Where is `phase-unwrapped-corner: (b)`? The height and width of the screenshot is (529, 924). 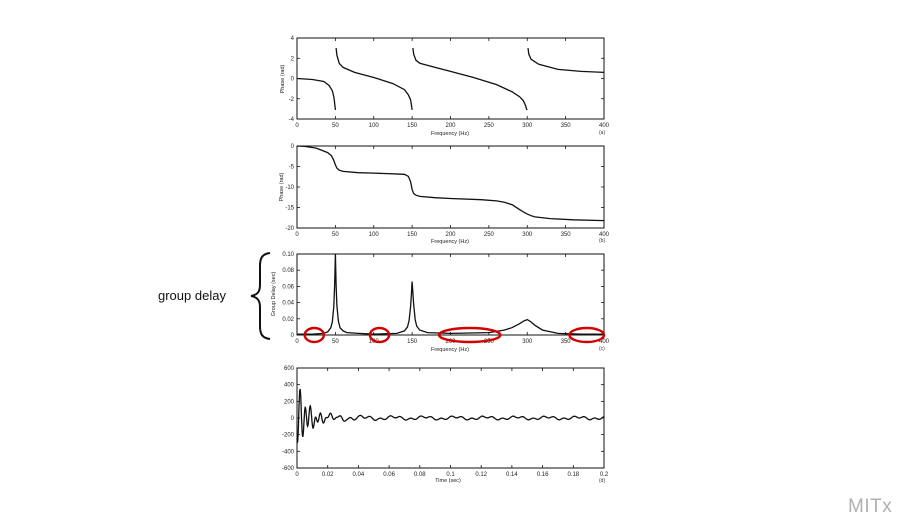
phase-unwrapped-corner: (b) is located at coordinates (602, 241).